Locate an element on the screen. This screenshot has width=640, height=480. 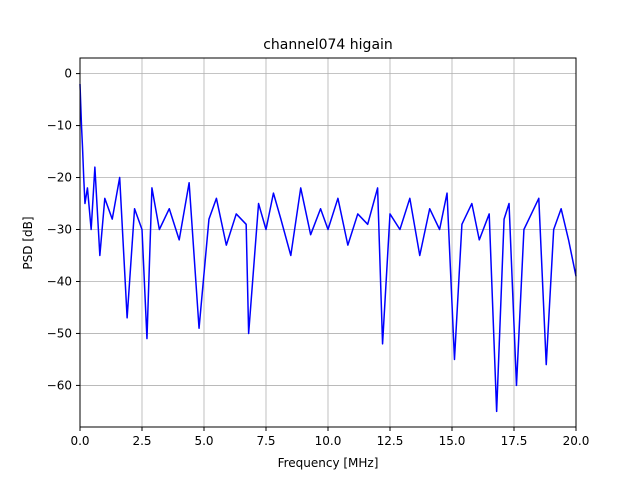
x-tick-label: 12.5 is located at coordinates (390, 441).